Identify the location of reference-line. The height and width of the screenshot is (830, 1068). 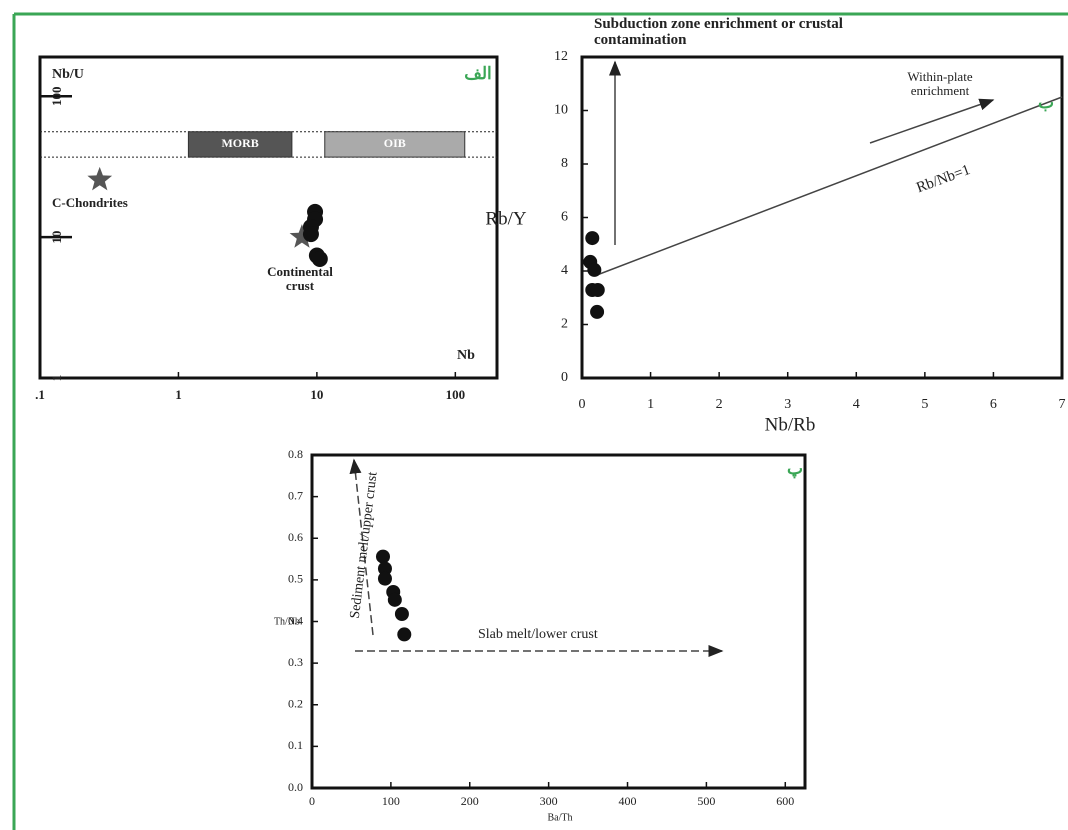
(829, 186).